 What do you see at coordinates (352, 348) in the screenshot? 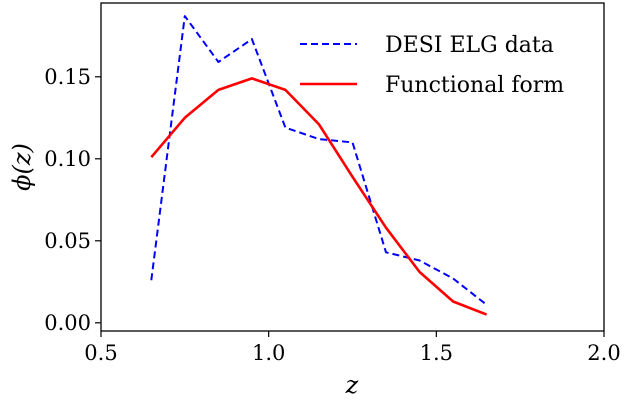
I see `x-axis: 0.5 1.0 1.5 2.0` at bounding box center [352, 348].